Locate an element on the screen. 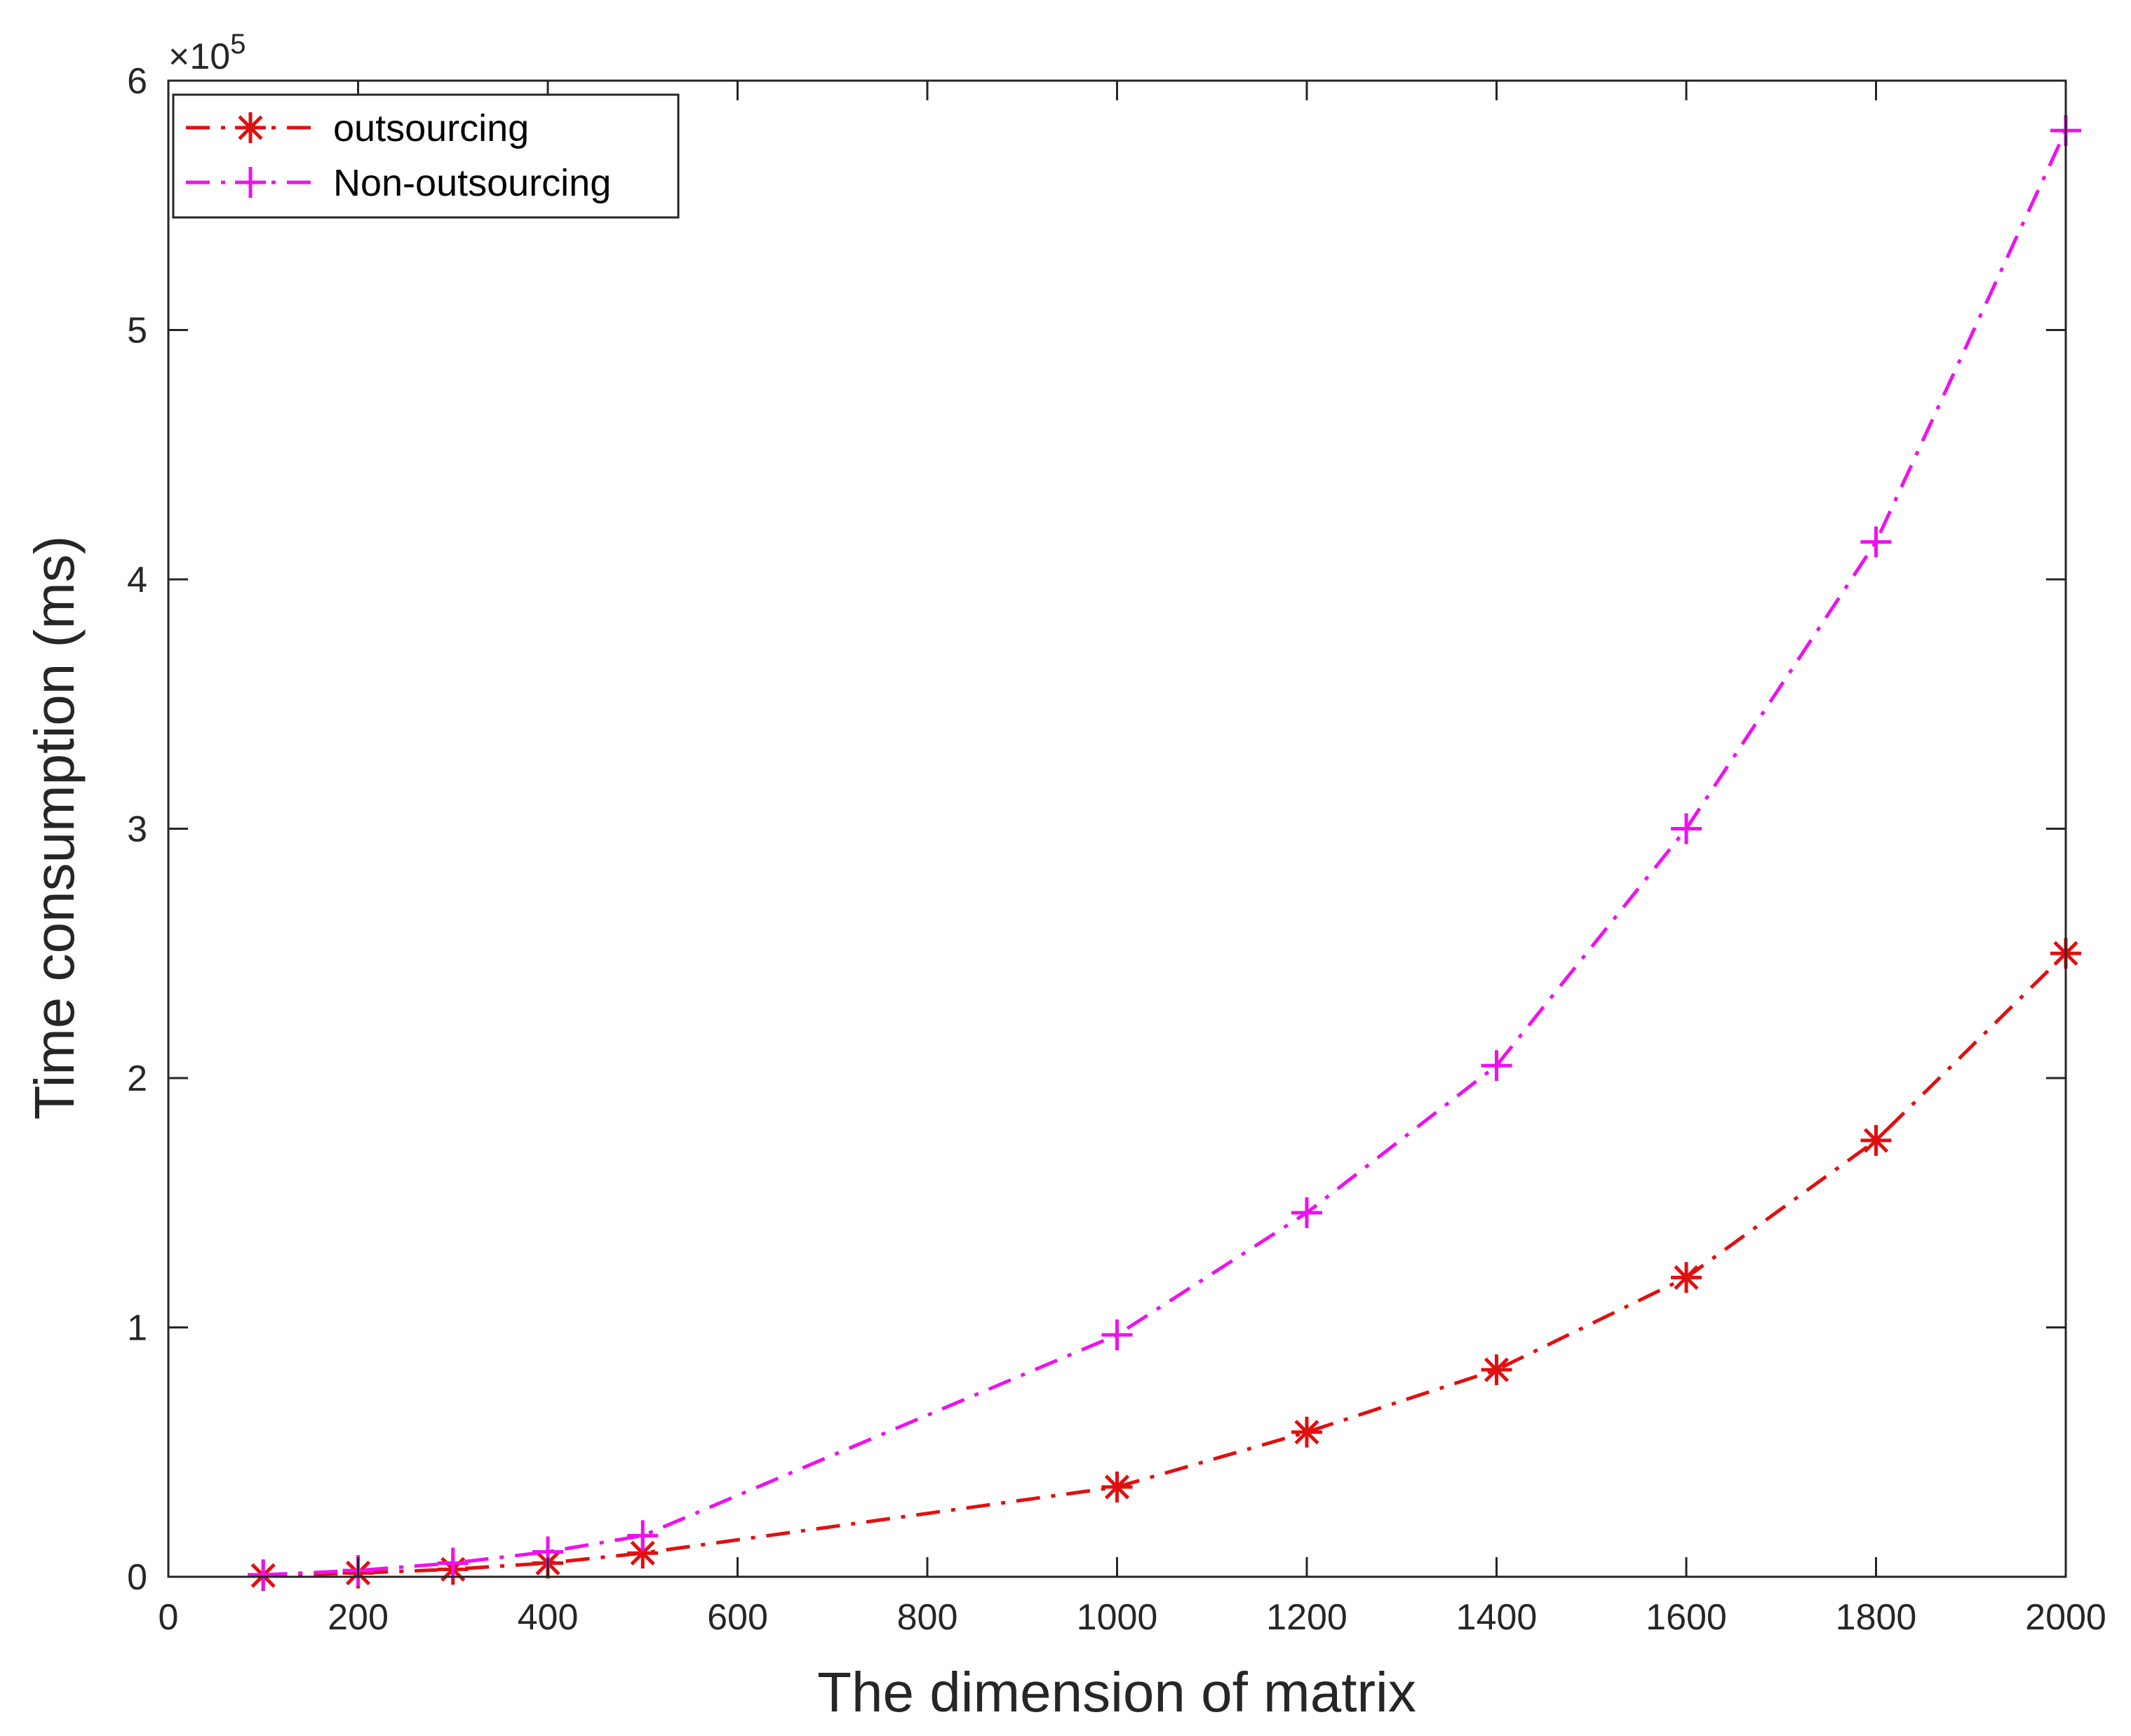 The width and height of the screenshot is (2131, 1736). y-axis-exponent-base: ×10 is located at coordinates (199, 56).